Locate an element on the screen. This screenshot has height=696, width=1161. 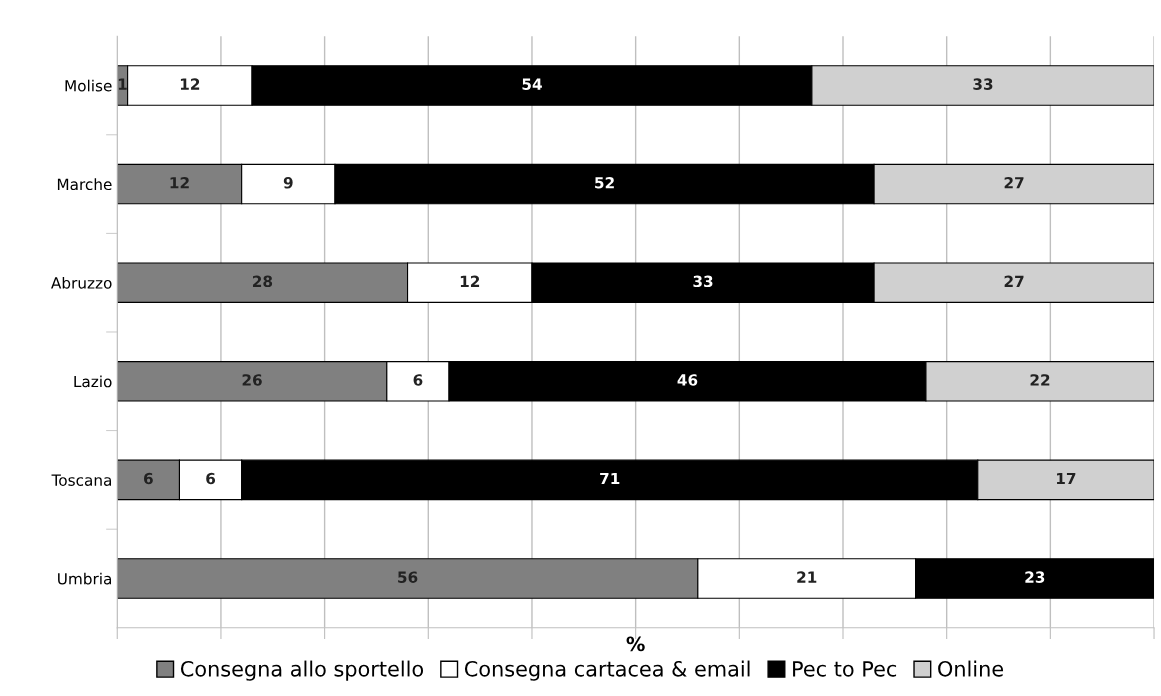
y-tick-label: Abruzzo is located at coordinates (81, 282).